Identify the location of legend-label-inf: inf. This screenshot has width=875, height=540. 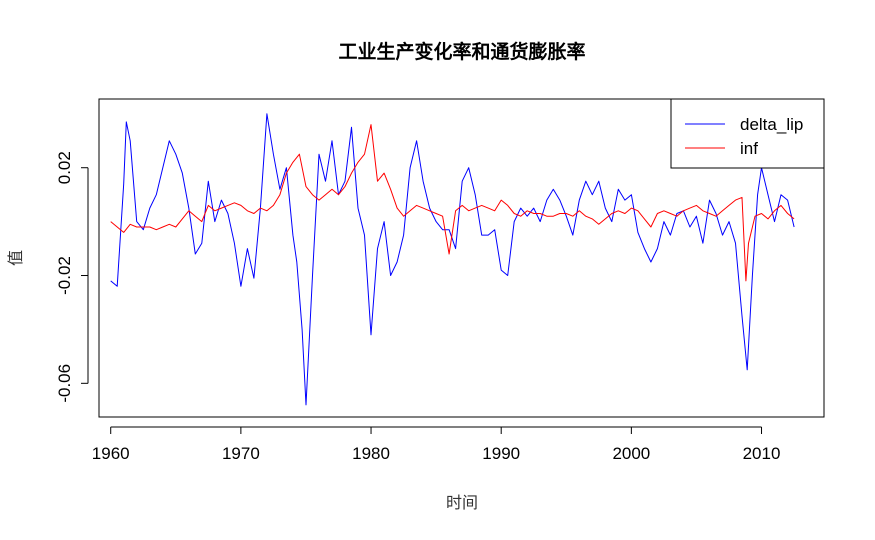
(749, 148).